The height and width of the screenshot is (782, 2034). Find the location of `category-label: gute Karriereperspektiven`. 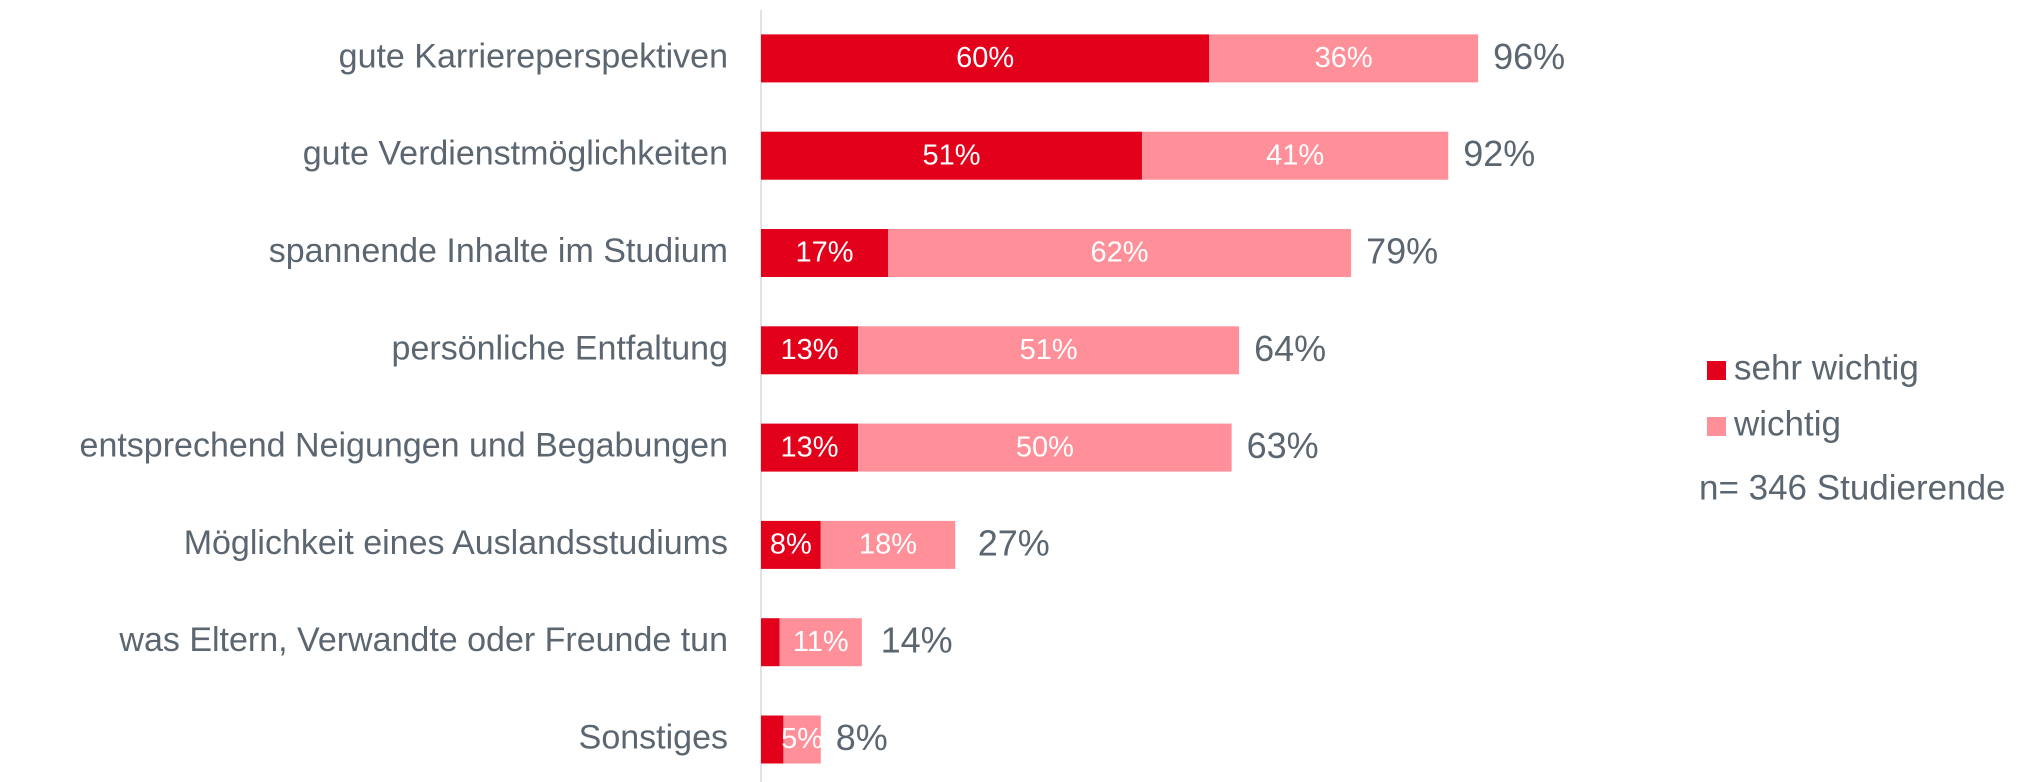

category-label: gute Karriereperspektiven is located at coordinates (533, 56).